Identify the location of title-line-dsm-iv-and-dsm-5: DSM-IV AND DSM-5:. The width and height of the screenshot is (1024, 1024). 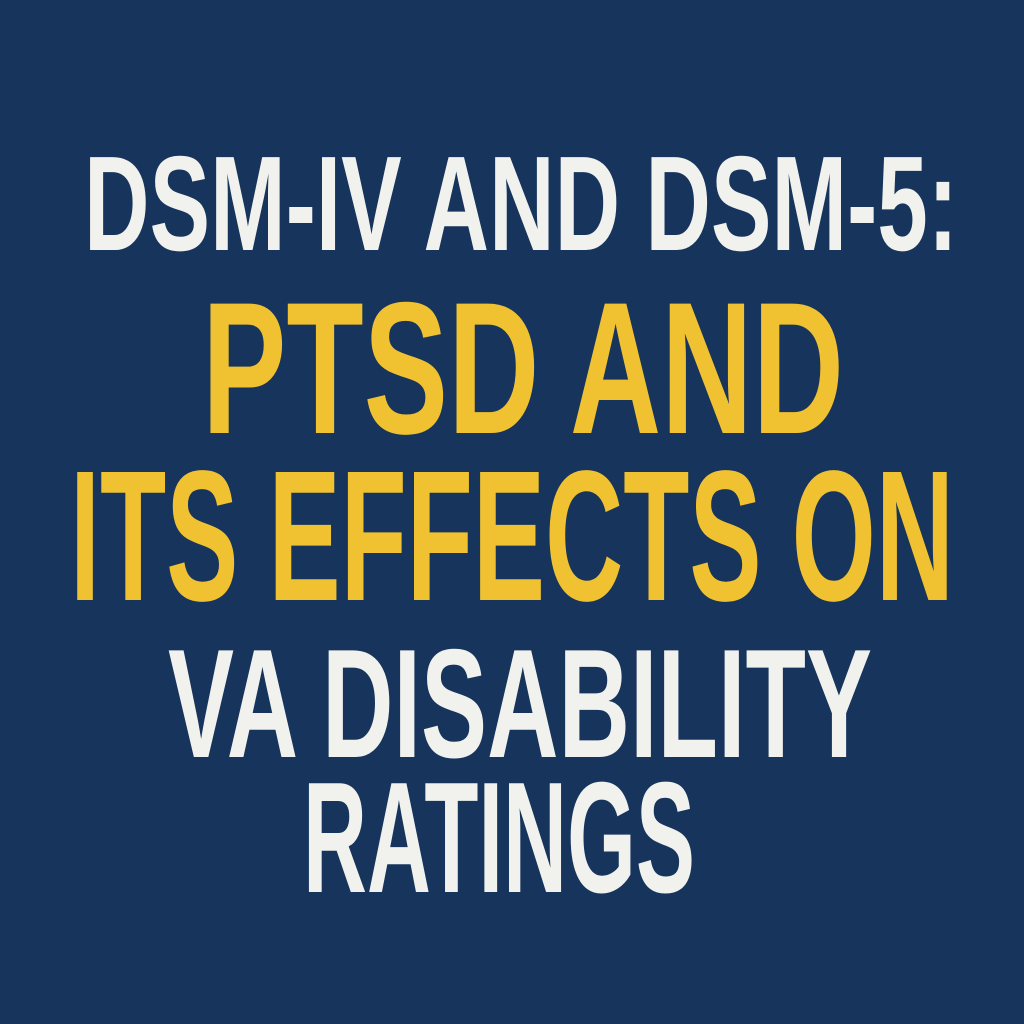
(521, 203).